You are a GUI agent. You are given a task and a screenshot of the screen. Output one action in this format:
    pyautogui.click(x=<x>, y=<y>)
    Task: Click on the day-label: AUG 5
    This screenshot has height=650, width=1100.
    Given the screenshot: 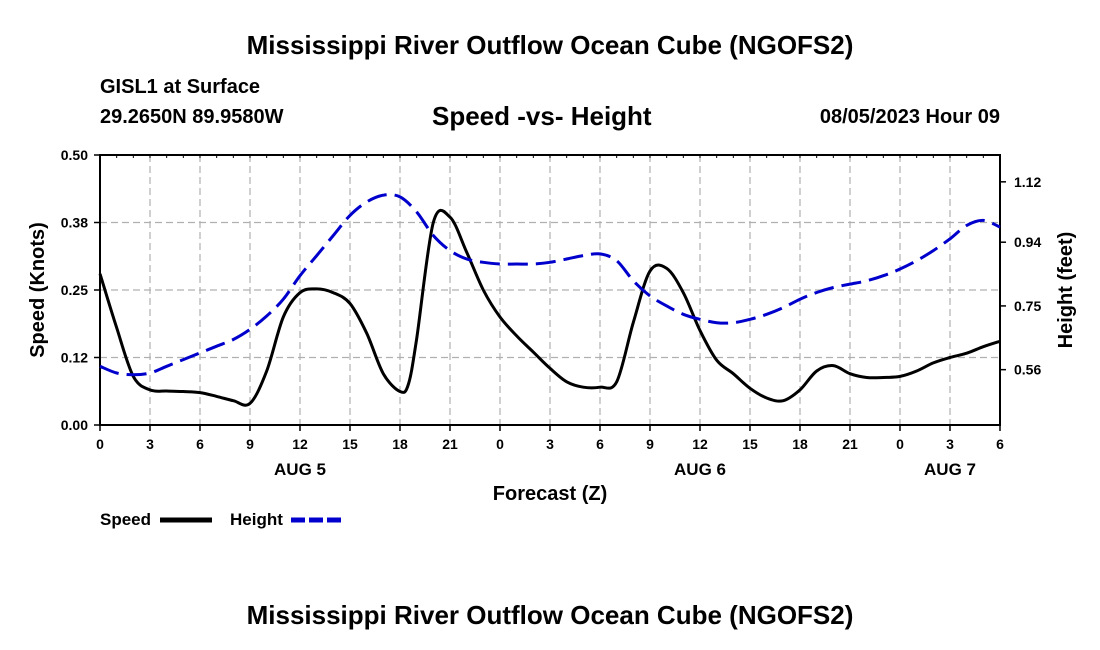 What is the action you would take?
    pyautogui.click(x=300, y=469)
    